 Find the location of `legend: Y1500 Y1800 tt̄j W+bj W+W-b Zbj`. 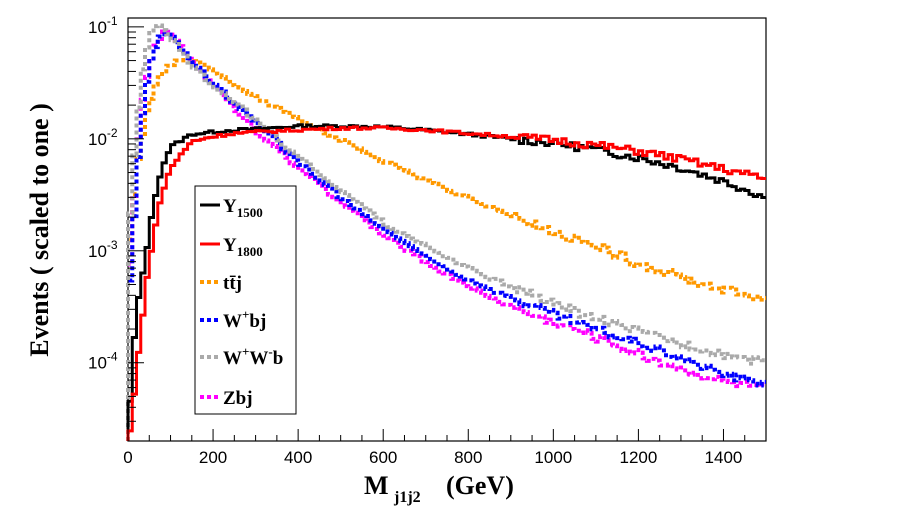

legend: Y1500 Y1800 tt̄j W+bj W+W-b Zbj is located at coordinates (245, 300).